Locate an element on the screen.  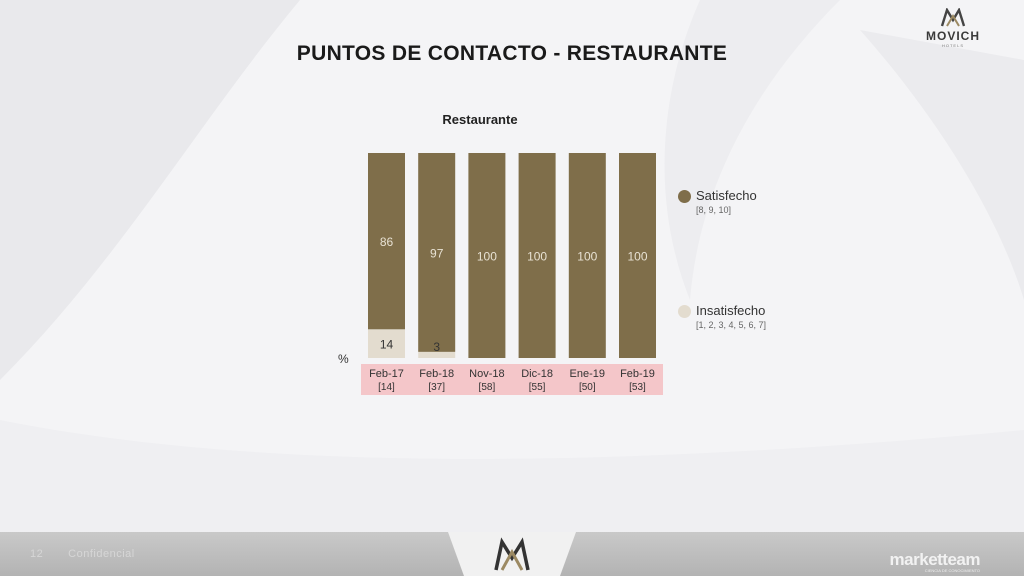
page-title: PUNTOS DE CONTACTO - RESTAURANTE is located at coordinates (512, 53).